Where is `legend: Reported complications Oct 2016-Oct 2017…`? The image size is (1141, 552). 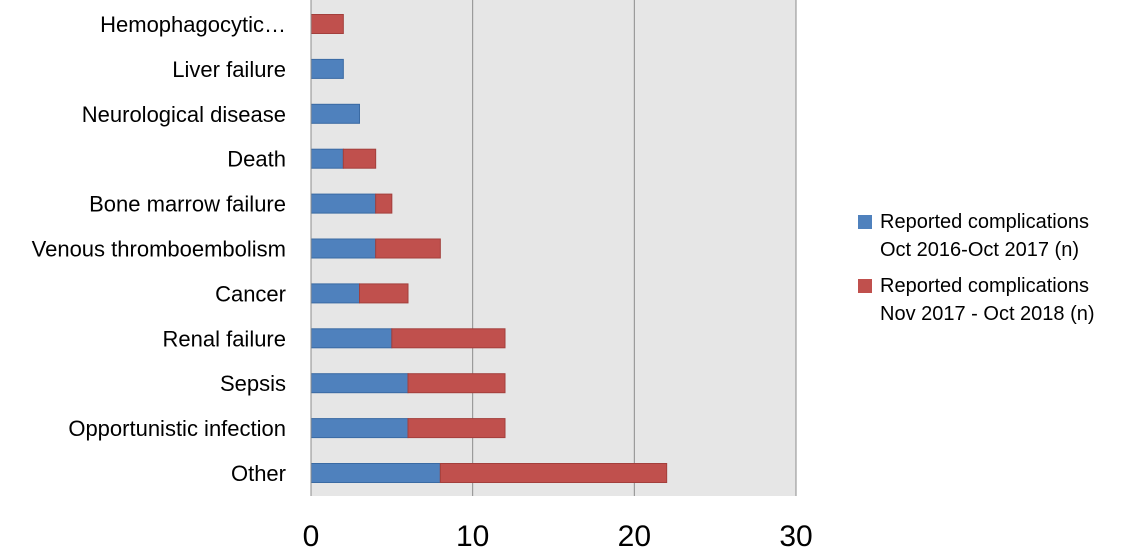 legend: Reported complications Oct 2016-Oct 2017… is located at coordinates (999, 272).